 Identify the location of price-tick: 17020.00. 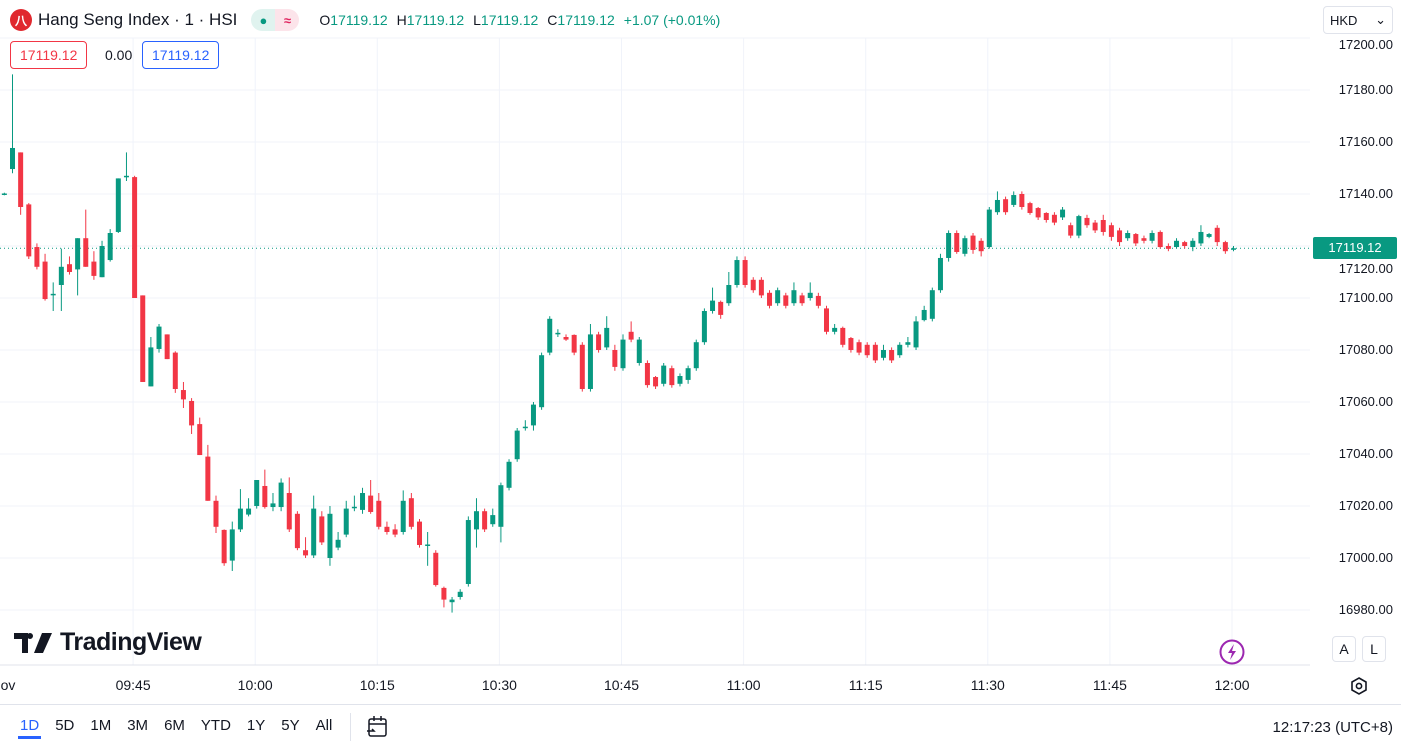
(1365, 505).